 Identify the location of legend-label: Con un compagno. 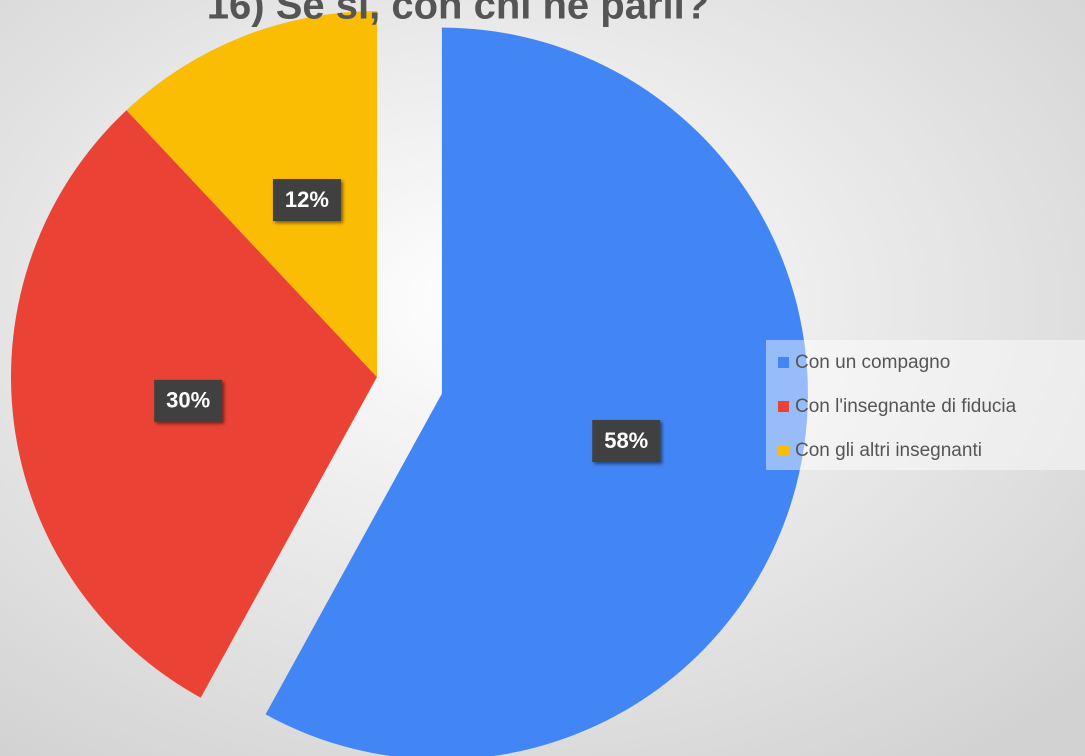
(872, 362).